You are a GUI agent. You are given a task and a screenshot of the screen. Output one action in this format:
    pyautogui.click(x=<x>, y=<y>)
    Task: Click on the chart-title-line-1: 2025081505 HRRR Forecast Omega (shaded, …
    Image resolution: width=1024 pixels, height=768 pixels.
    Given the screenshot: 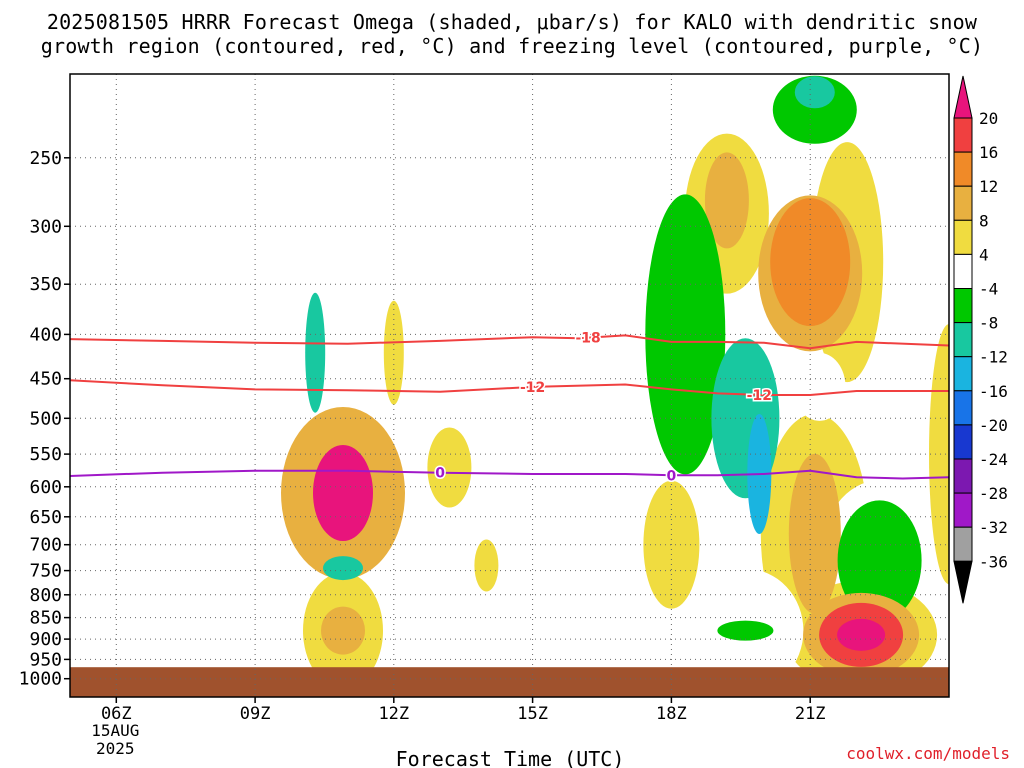 What is the action you would take?
    pyautogui.click(x=512, y=22)
    